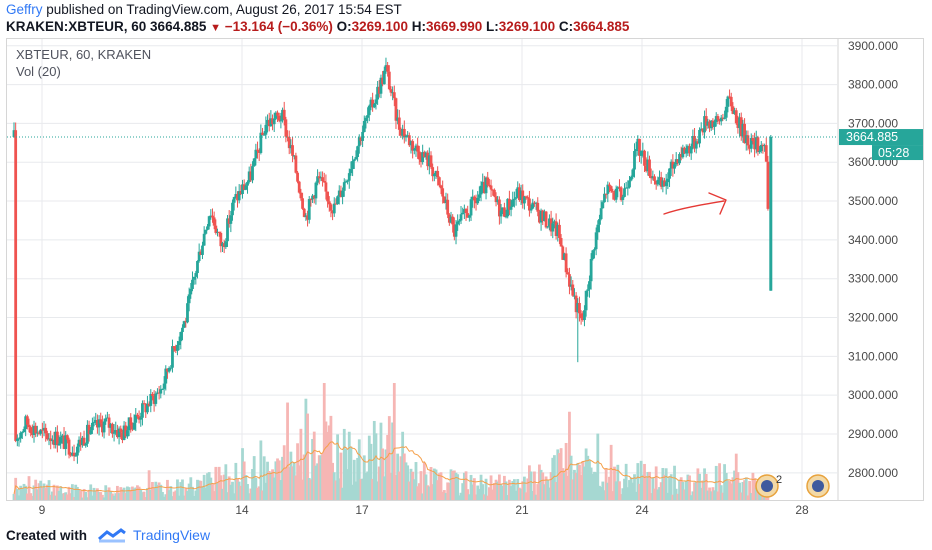  I want to click on annotation-arrow-shaft, so click(694, 207).